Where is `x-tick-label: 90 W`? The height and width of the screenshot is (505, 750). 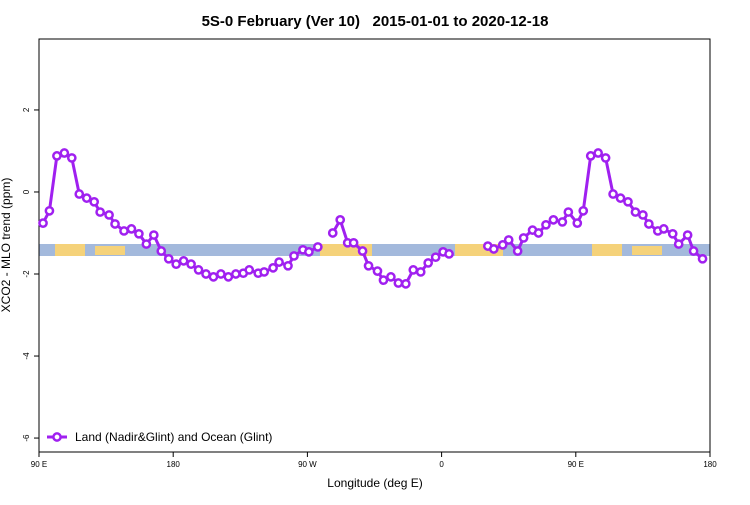
x-tick-label: 90 W is located at coordinates (307, 464).